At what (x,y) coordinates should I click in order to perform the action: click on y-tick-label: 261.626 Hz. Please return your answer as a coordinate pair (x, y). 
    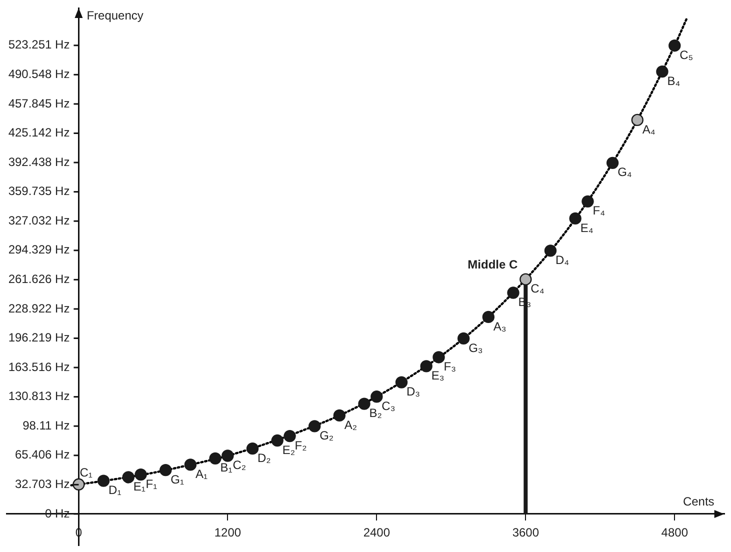
    Looking at the image, I should click on (39, 279).